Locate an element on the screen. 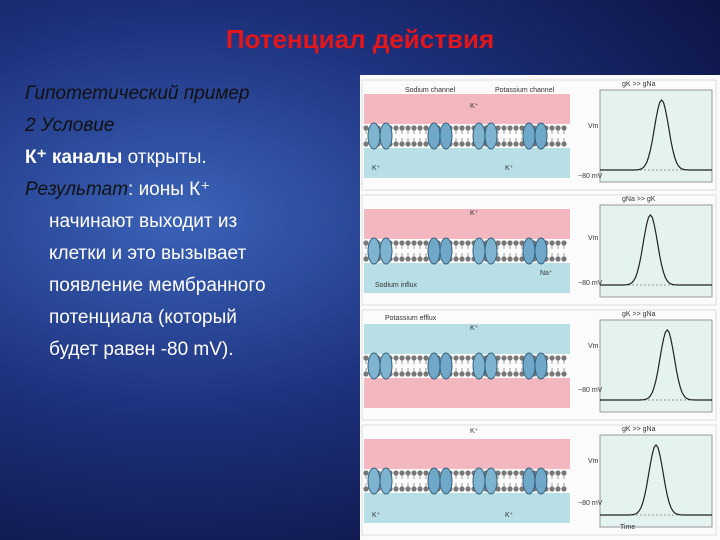  lead: Результат is located at coordinates (77, 189).